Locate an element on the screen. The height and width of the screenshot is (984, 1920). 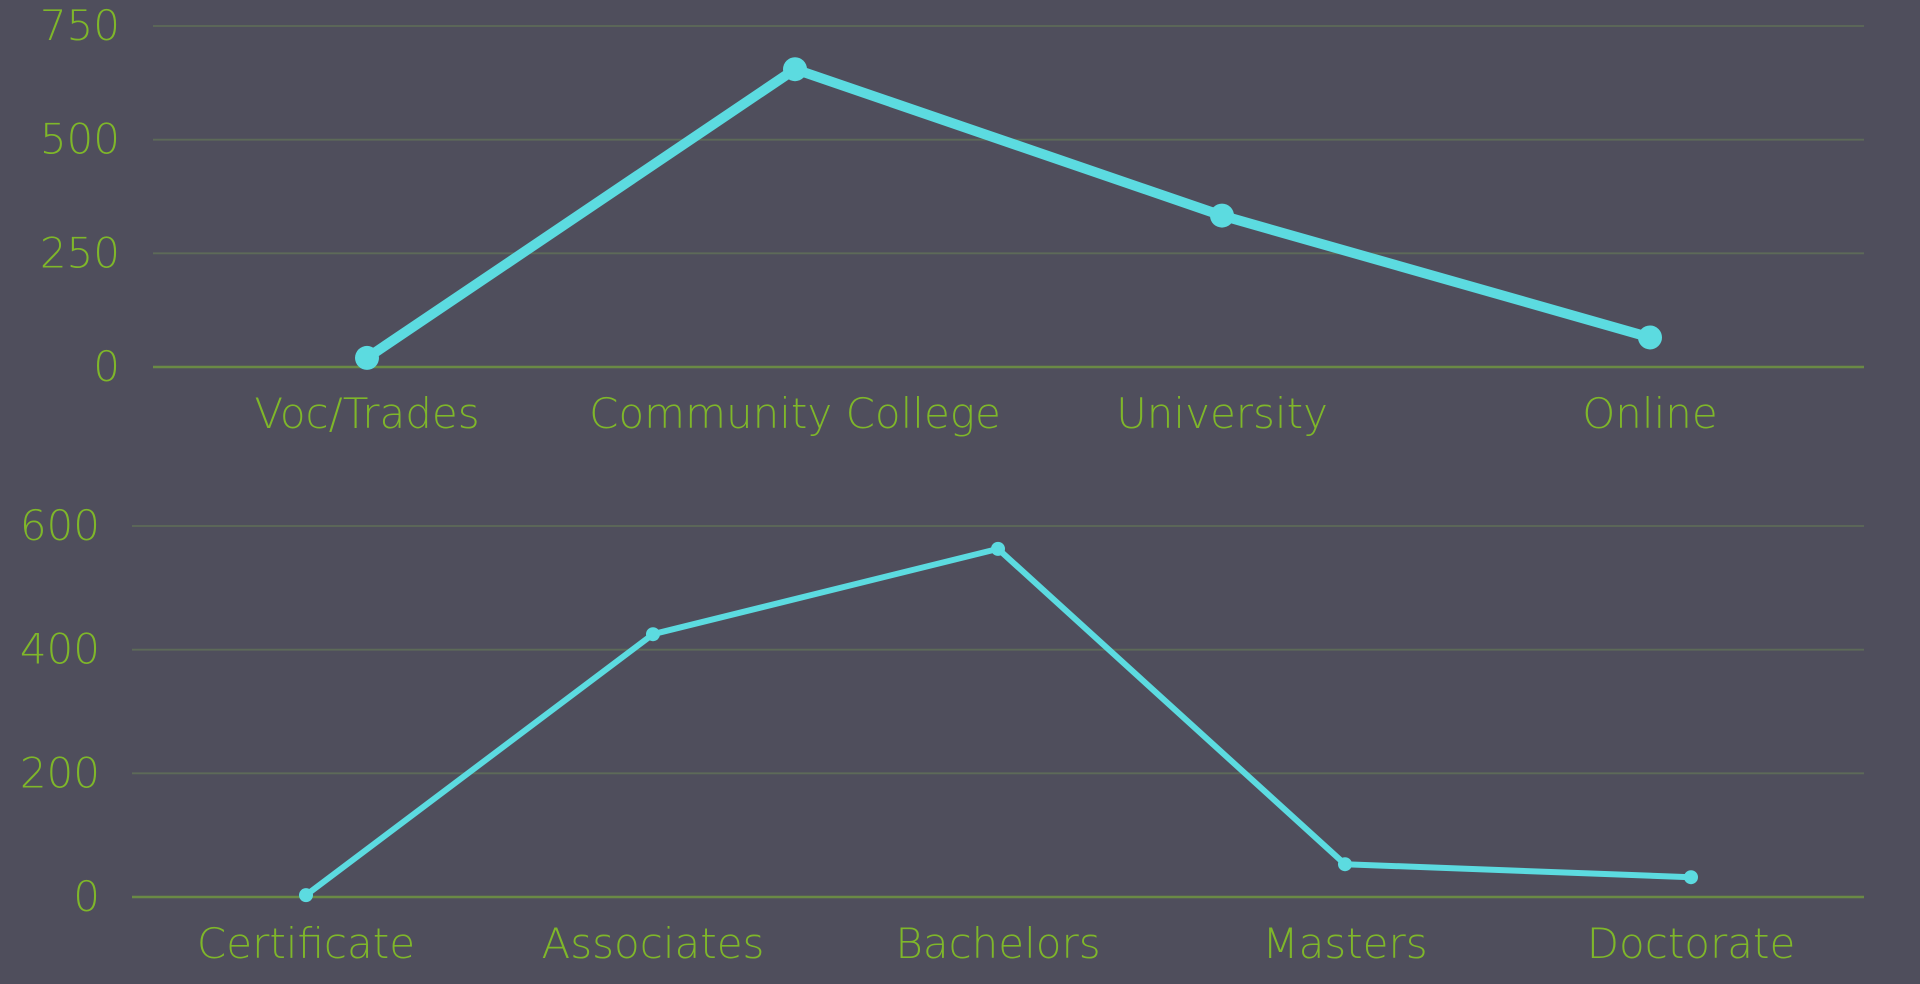
x-category-label: Online is located at coordinates (1649, 413).